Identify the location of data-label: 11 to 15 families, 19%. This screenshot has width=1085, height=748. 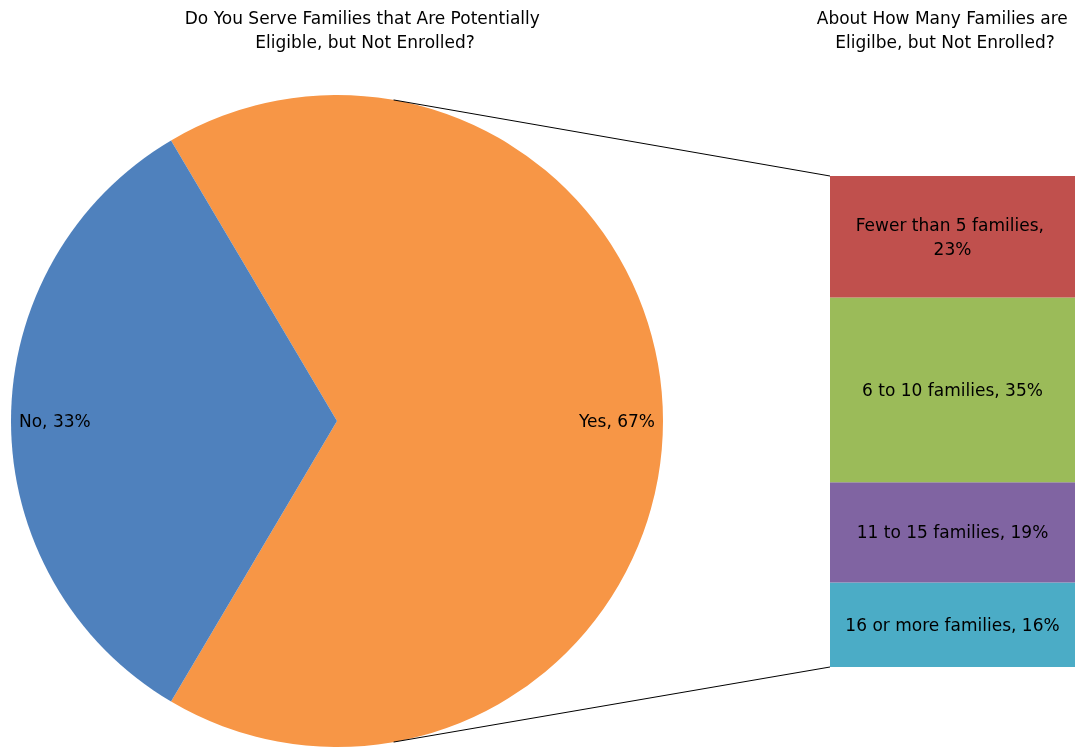
(952, 532).